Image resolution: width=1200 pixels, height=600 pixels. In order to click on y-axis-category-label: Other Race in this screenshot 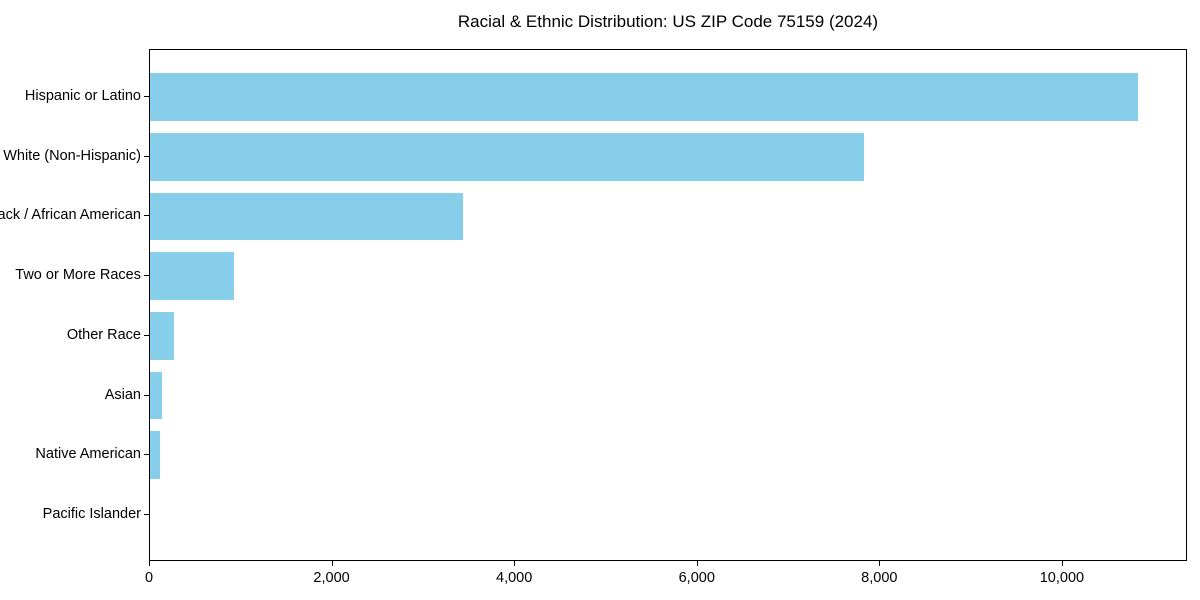, I will do `click(103, 334)`.